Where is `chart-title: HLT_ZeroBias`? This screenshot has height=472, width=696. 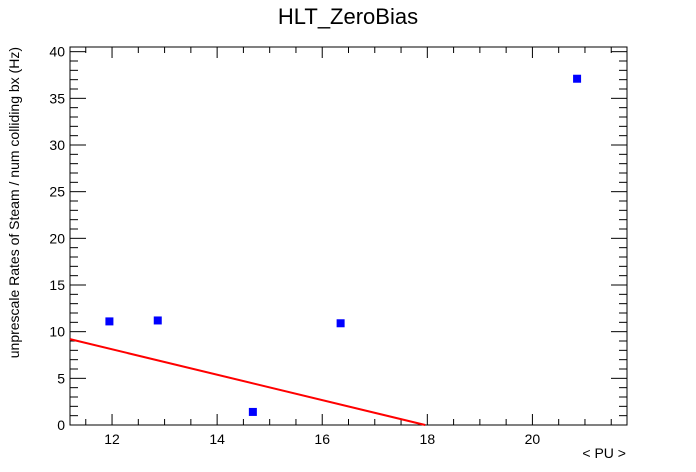
chart-title: HLT_ZeroBias is located at coordinates (348, 16).